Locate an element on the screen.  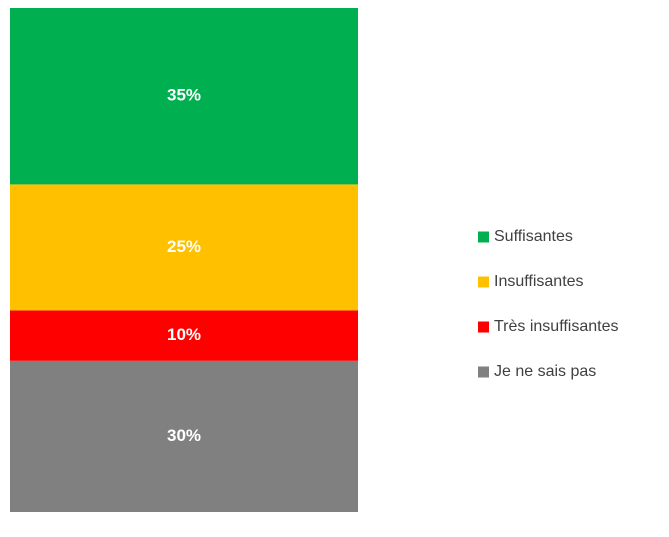
data-label: 10% is located at coordinates (184, 334).